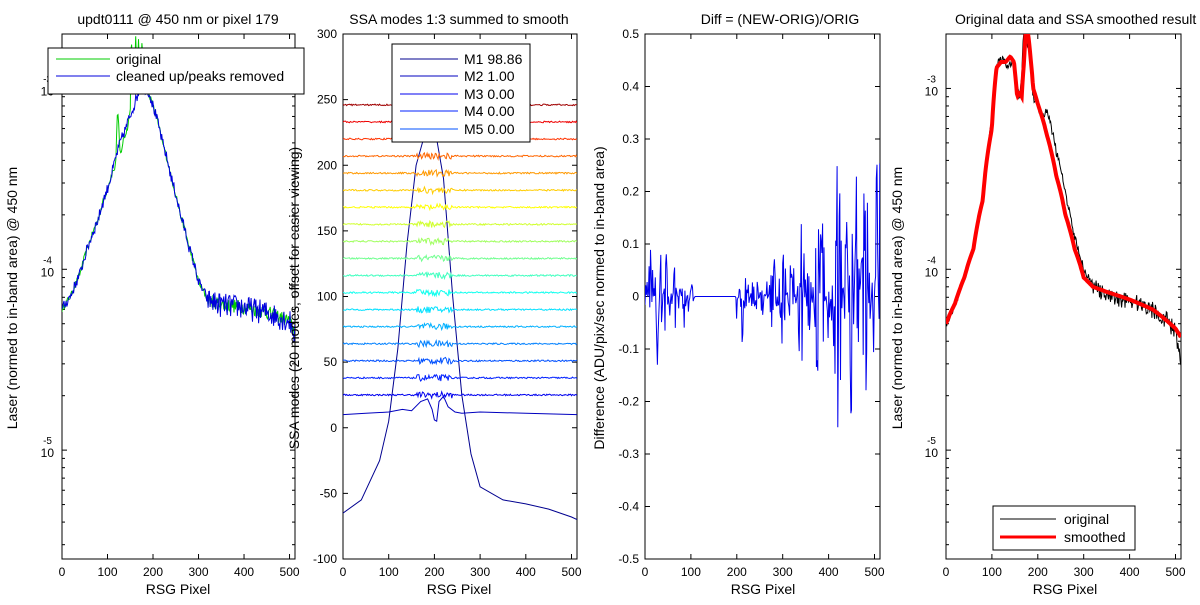  Describe the element at coordinates (177, 19) in the screenshot. I see `panel-1-title: updt0111 @ 450 nm or pixel 179` at that location.